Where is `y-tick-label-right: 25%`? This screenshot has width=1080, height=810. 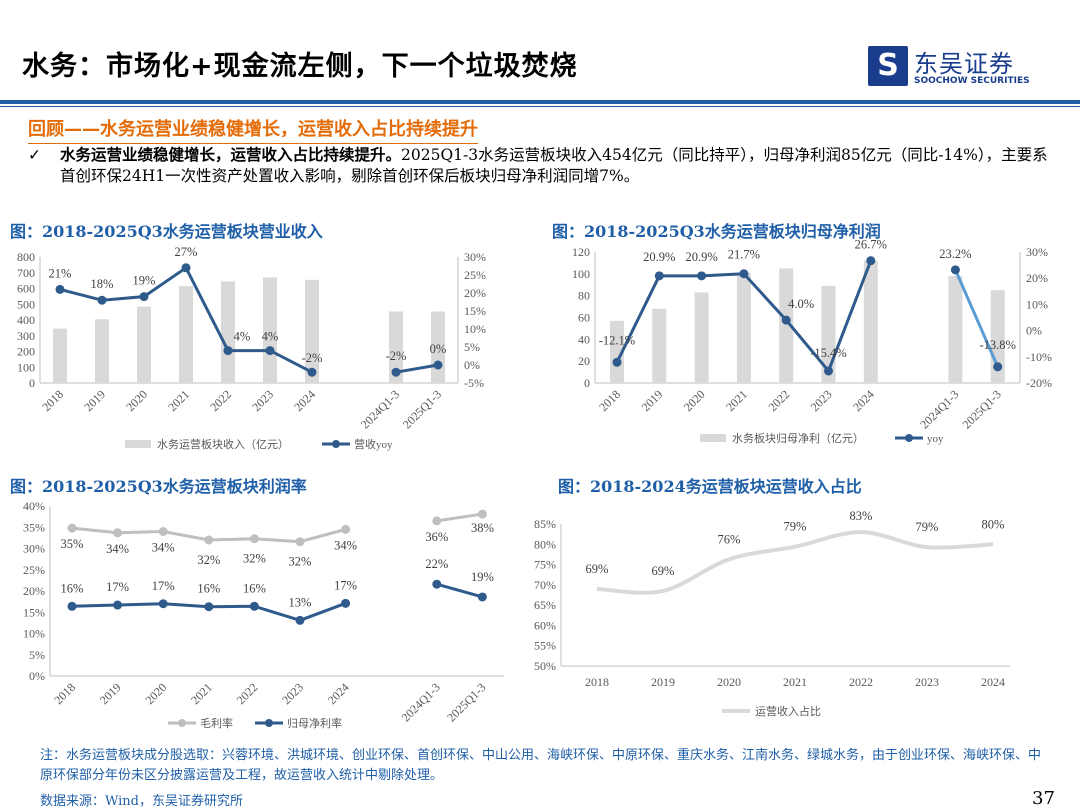
y-tick-label-right: 25% is located at coordinates (475, 275).